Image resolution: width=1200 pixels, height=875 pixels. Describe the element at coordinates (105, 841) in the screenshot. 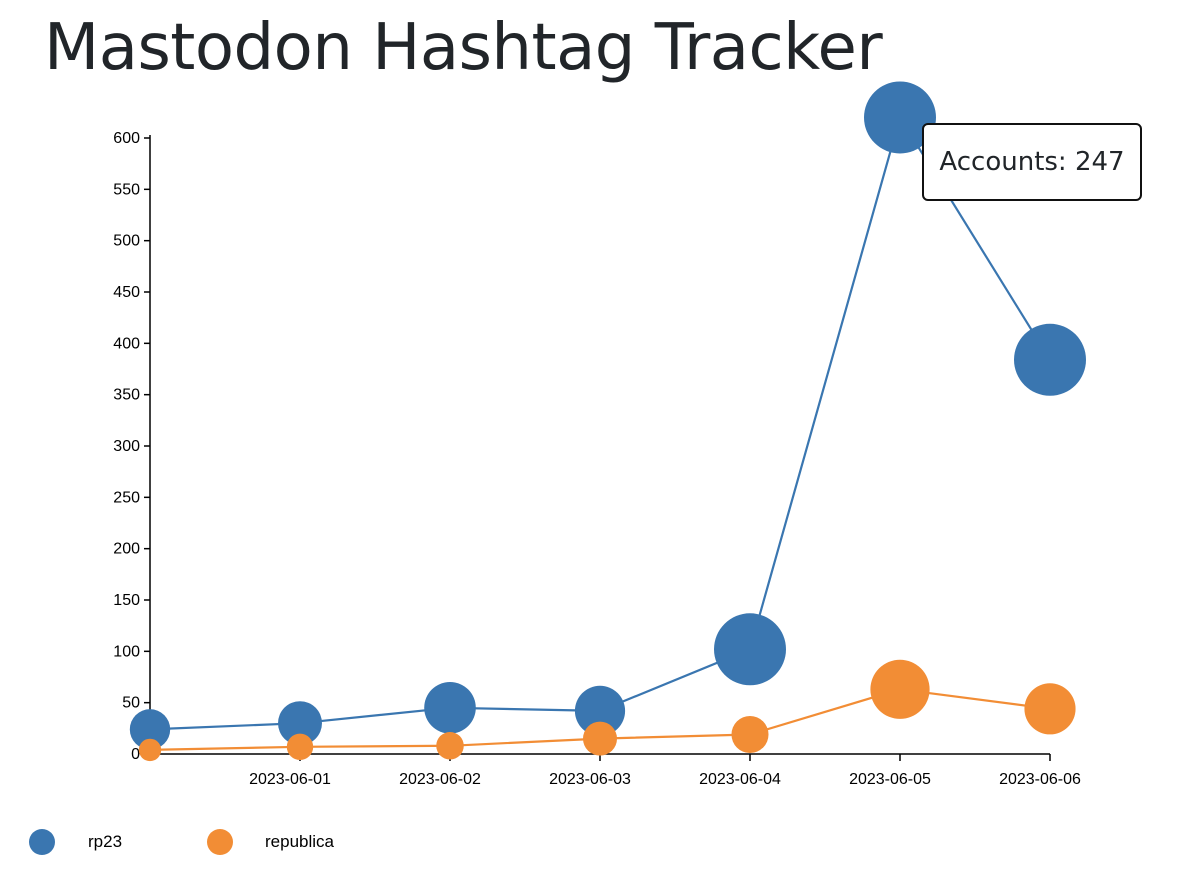

I see `legend-label-rp23: rp23` at that location.